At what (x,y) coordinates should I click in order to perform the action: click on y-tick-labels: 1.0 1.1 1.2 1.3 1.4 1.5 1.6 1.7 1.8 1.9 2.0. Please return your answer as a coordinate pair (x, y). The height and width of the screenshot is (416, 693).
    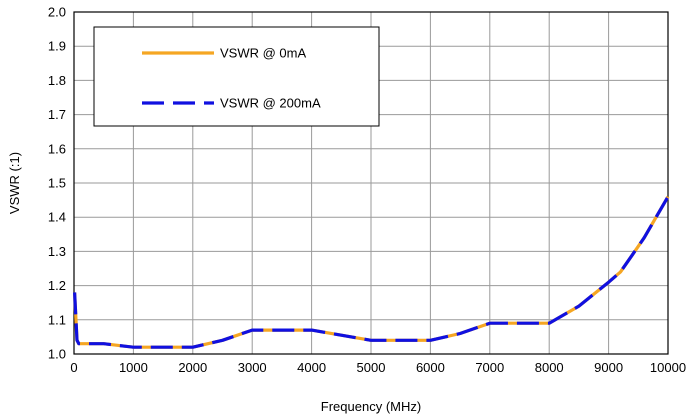
    Looking at the image, I should click on (57, 183).